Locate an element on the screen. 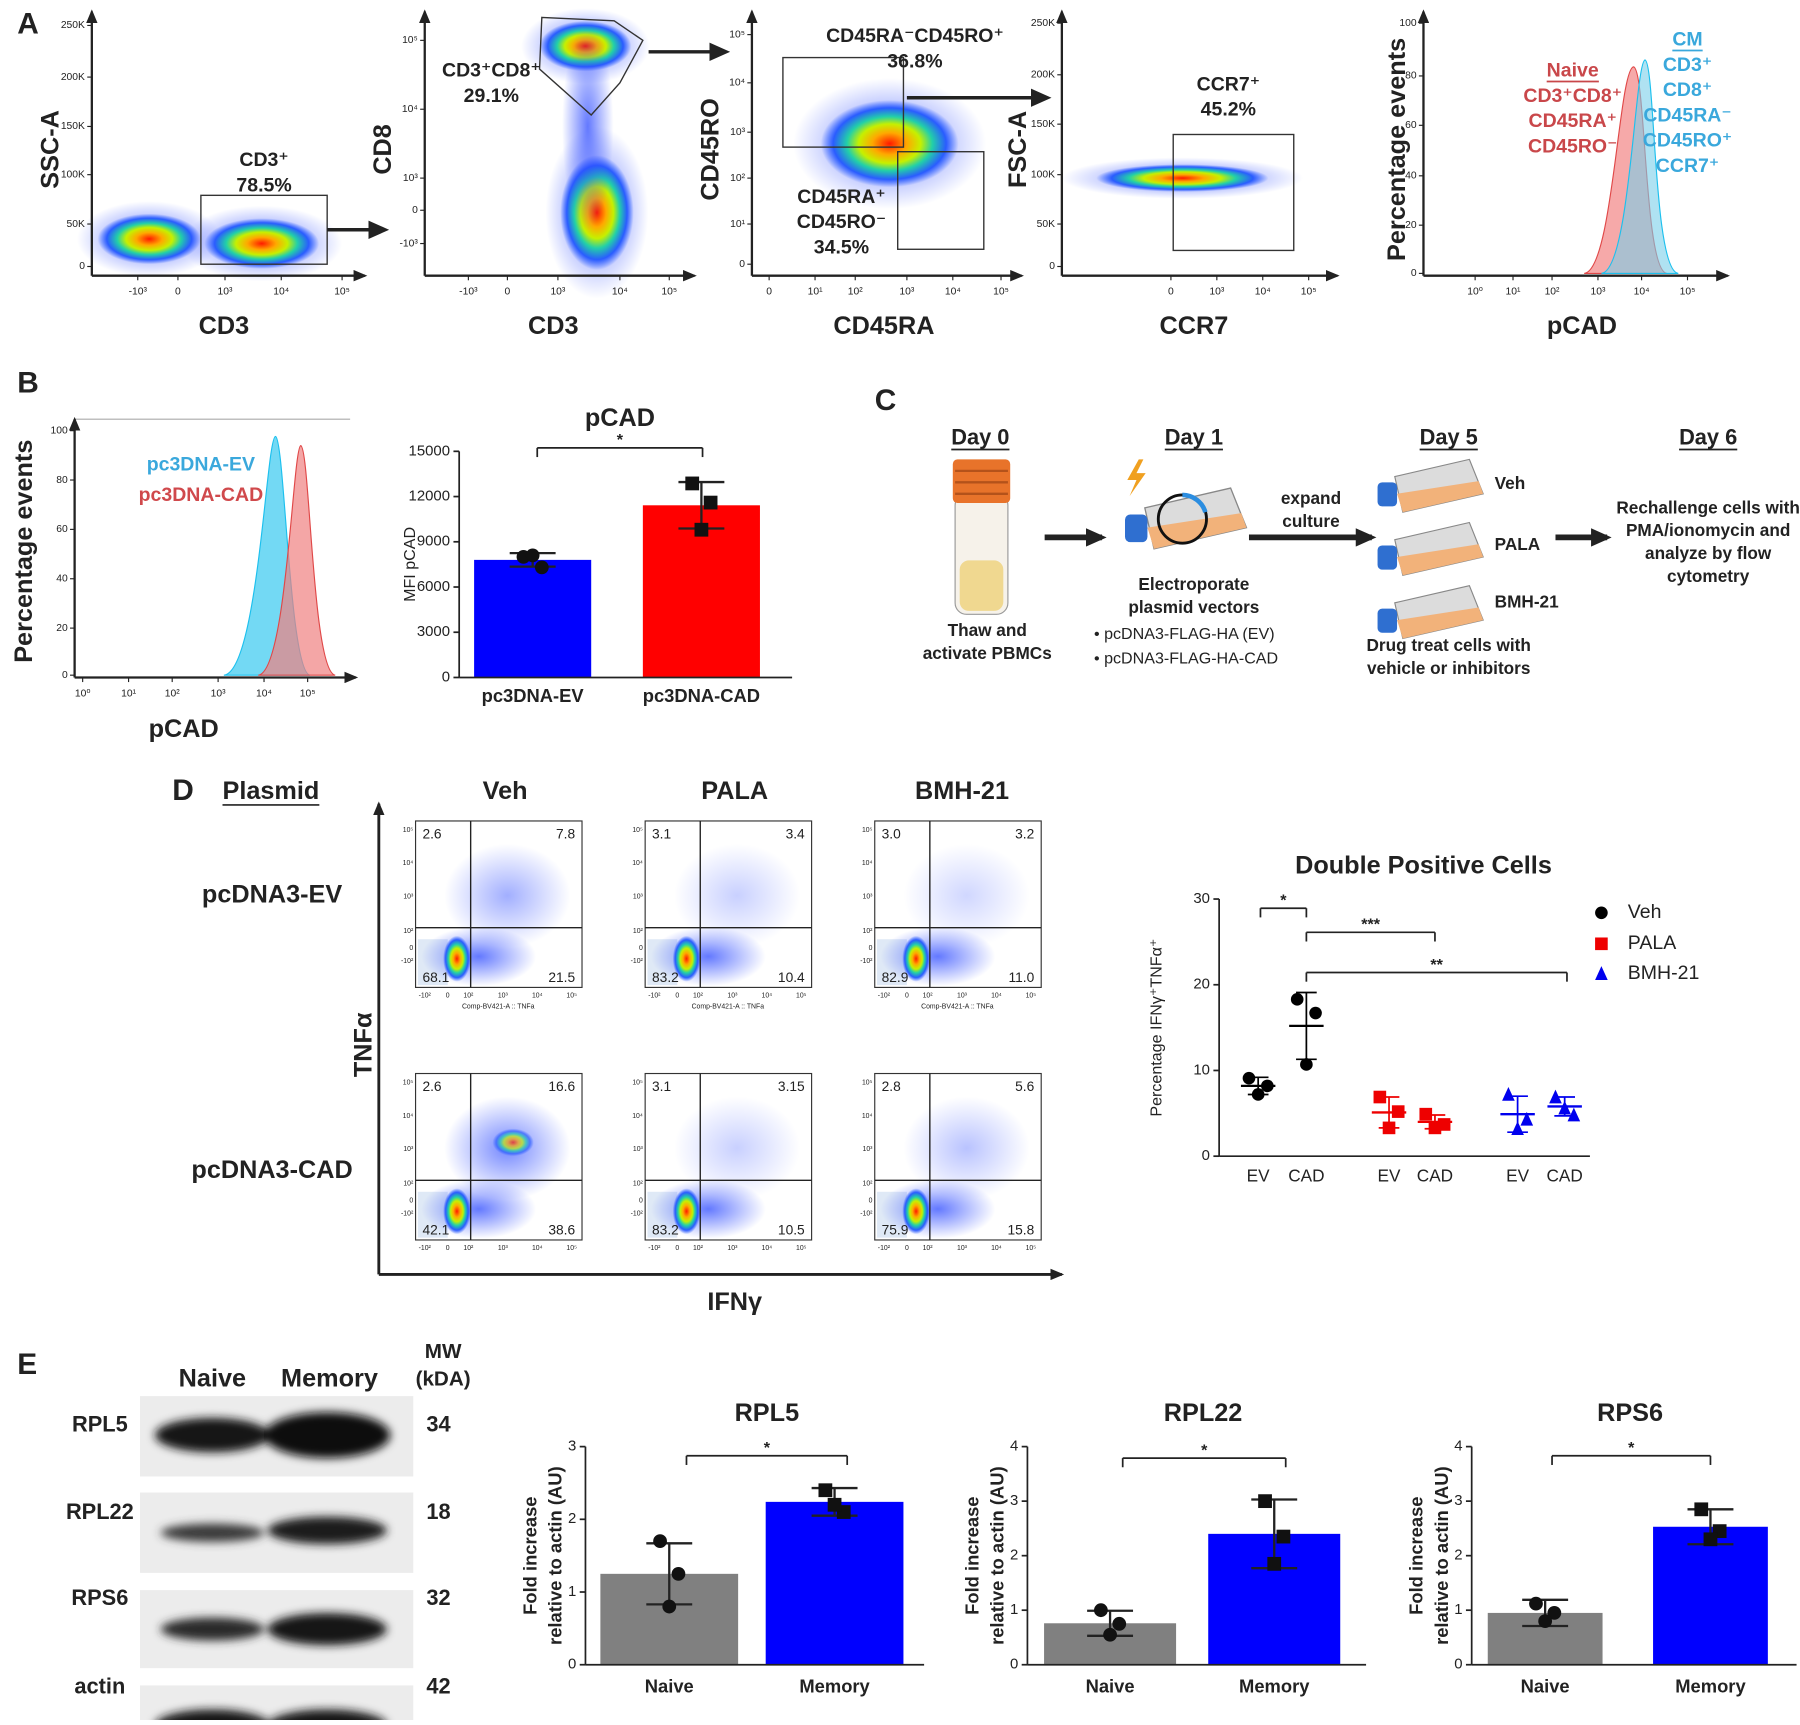 This screenshot has height=1725, width=1800. gate-label: CD45RO⁻ is located at coordinates (841, 222).